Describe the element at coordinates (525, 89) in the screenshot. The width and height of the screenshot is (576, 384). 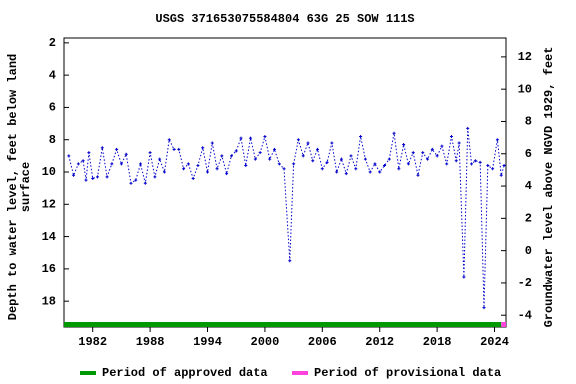
I see `y2-tick-label: 10` at that location.